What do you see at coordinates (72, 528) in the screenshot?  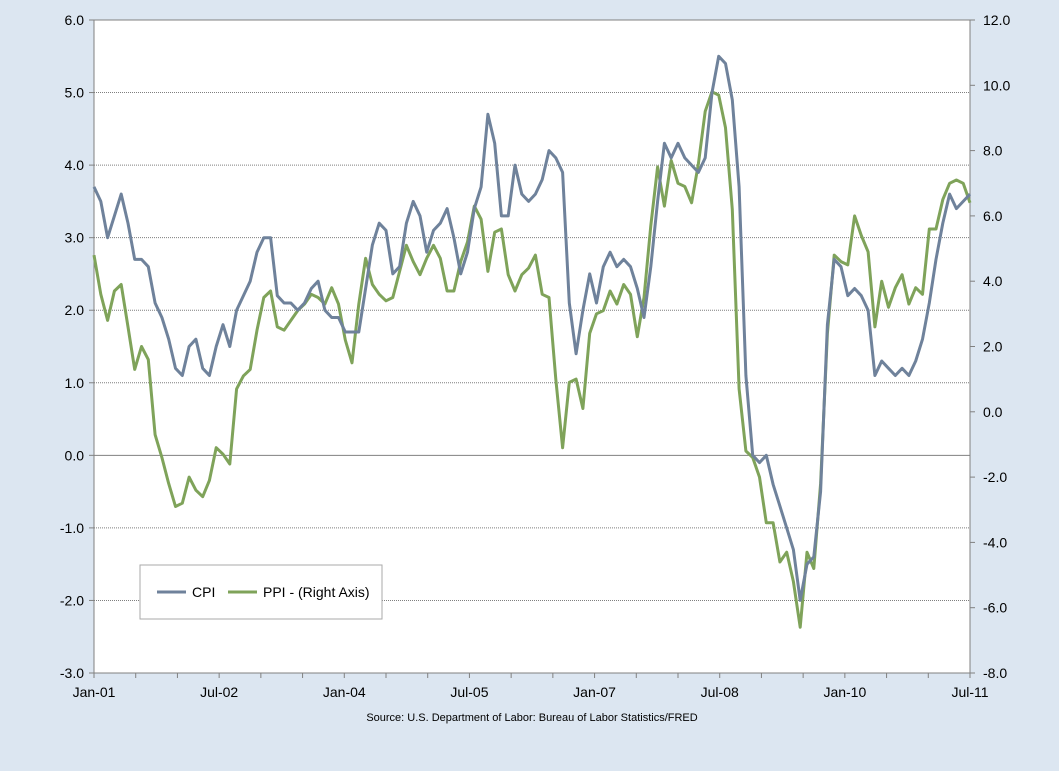 I see `left-tick-label: -1.0` at bounding box center [72, 528].